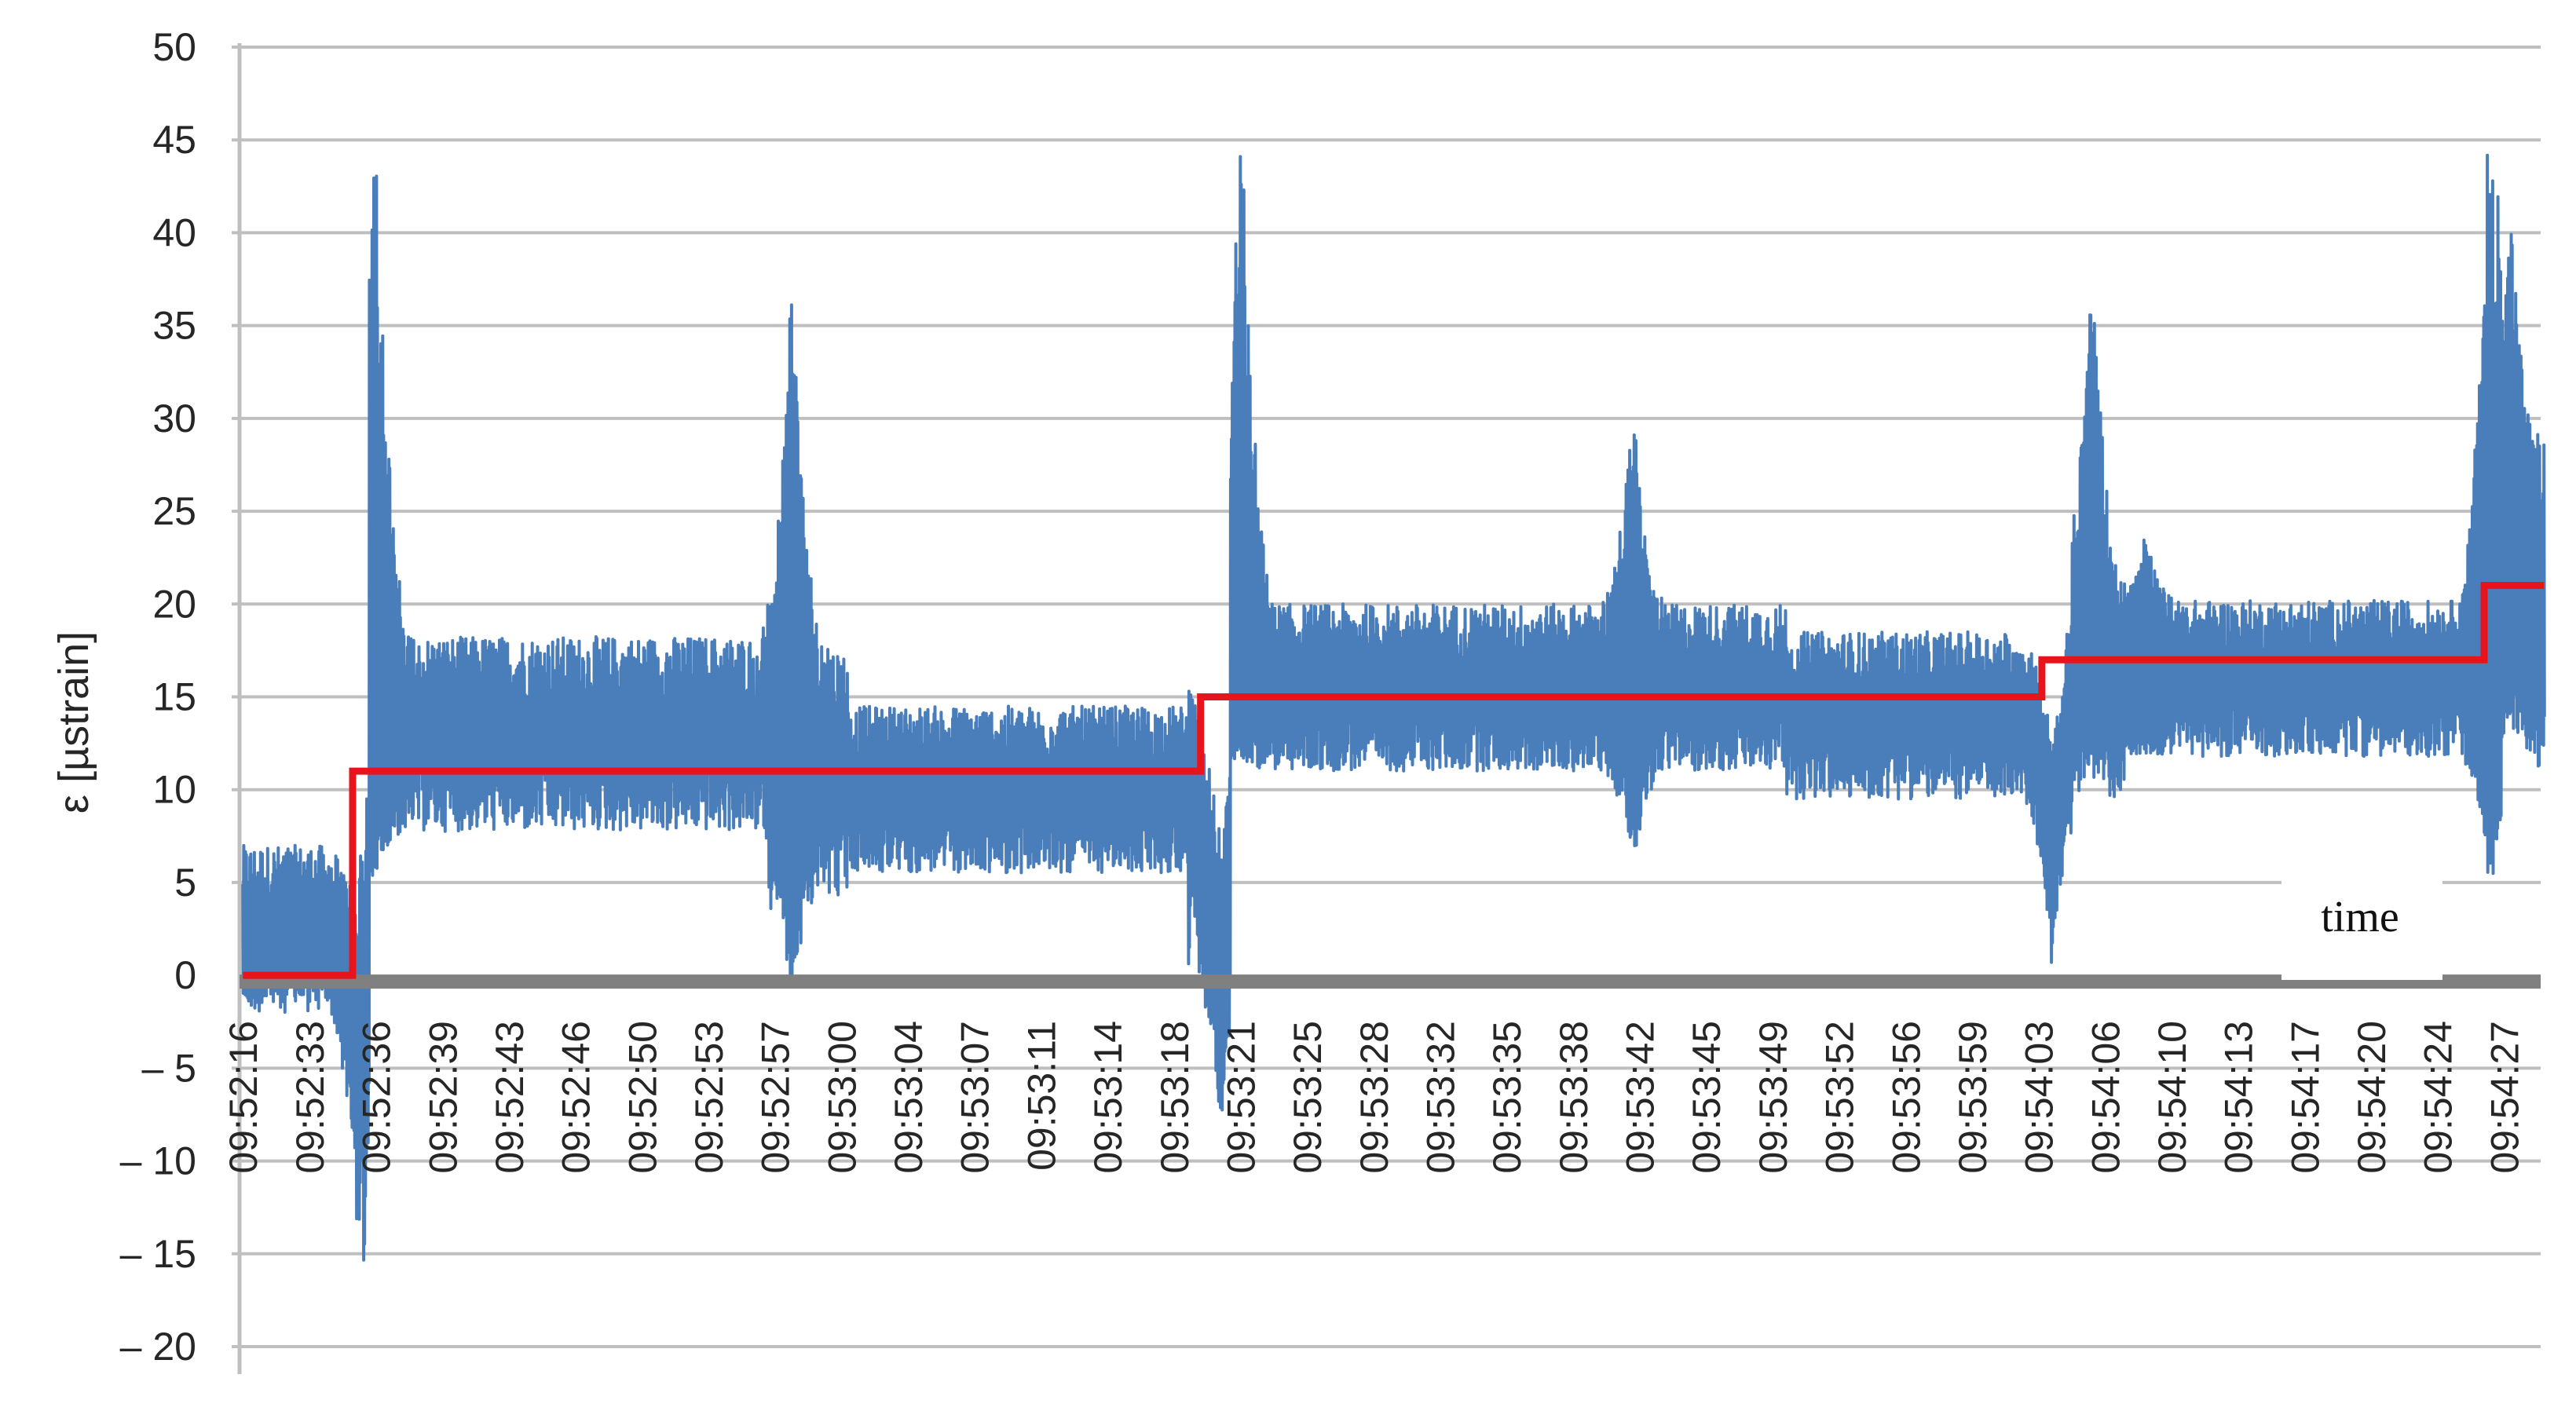 Image resolution: width=2576 pixels, height=1411 pixels. I want to click on y-tick-label: 40, so click(174, 232).